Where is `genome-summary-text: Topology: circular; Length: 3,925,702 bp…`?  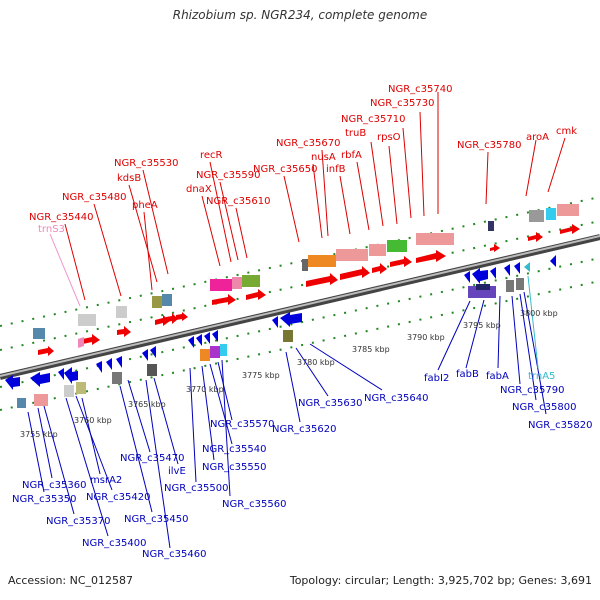 genome-summary-text: Topology: circular; Length: 3,925,702 bp… is located at coordinates (440, 580).